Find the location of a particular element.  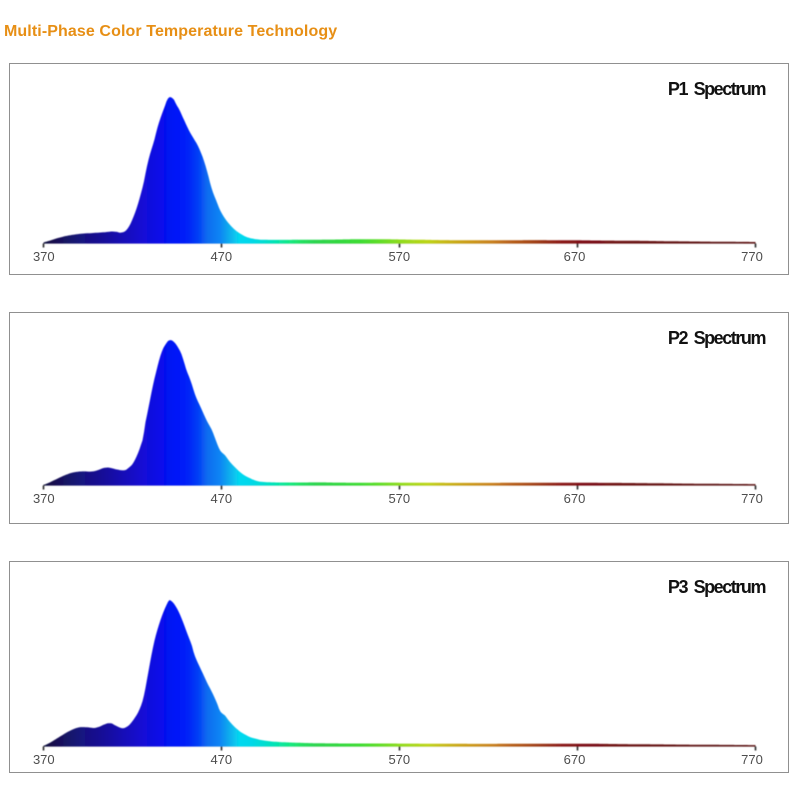

svg-text: P3 Spectrum is located at coordinates (717, 587).